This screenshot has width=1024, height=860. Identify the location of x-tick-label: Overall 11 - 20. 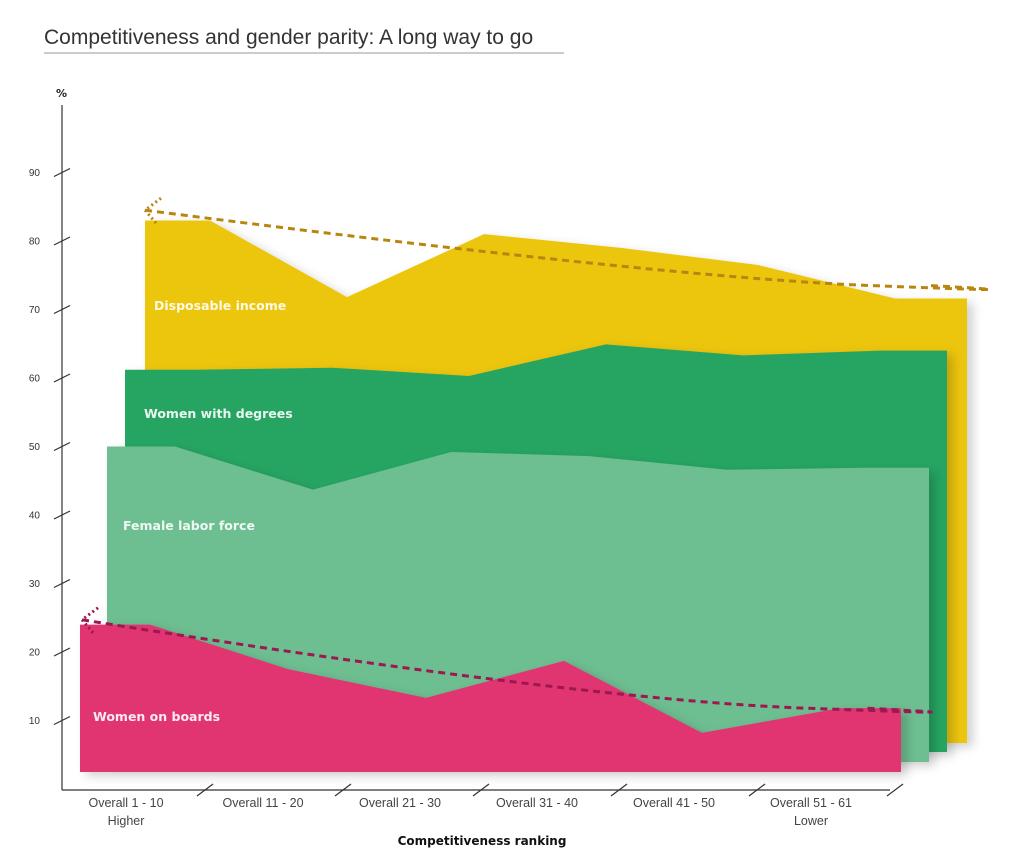
(262, 803).